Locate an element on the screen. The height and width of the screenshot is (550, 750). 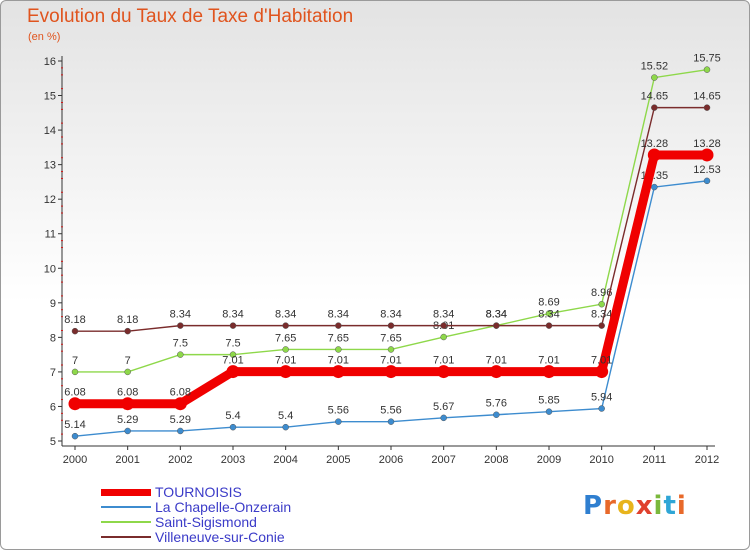
legend-item: Saint-Sigismond is located at coordinates (261, 522).